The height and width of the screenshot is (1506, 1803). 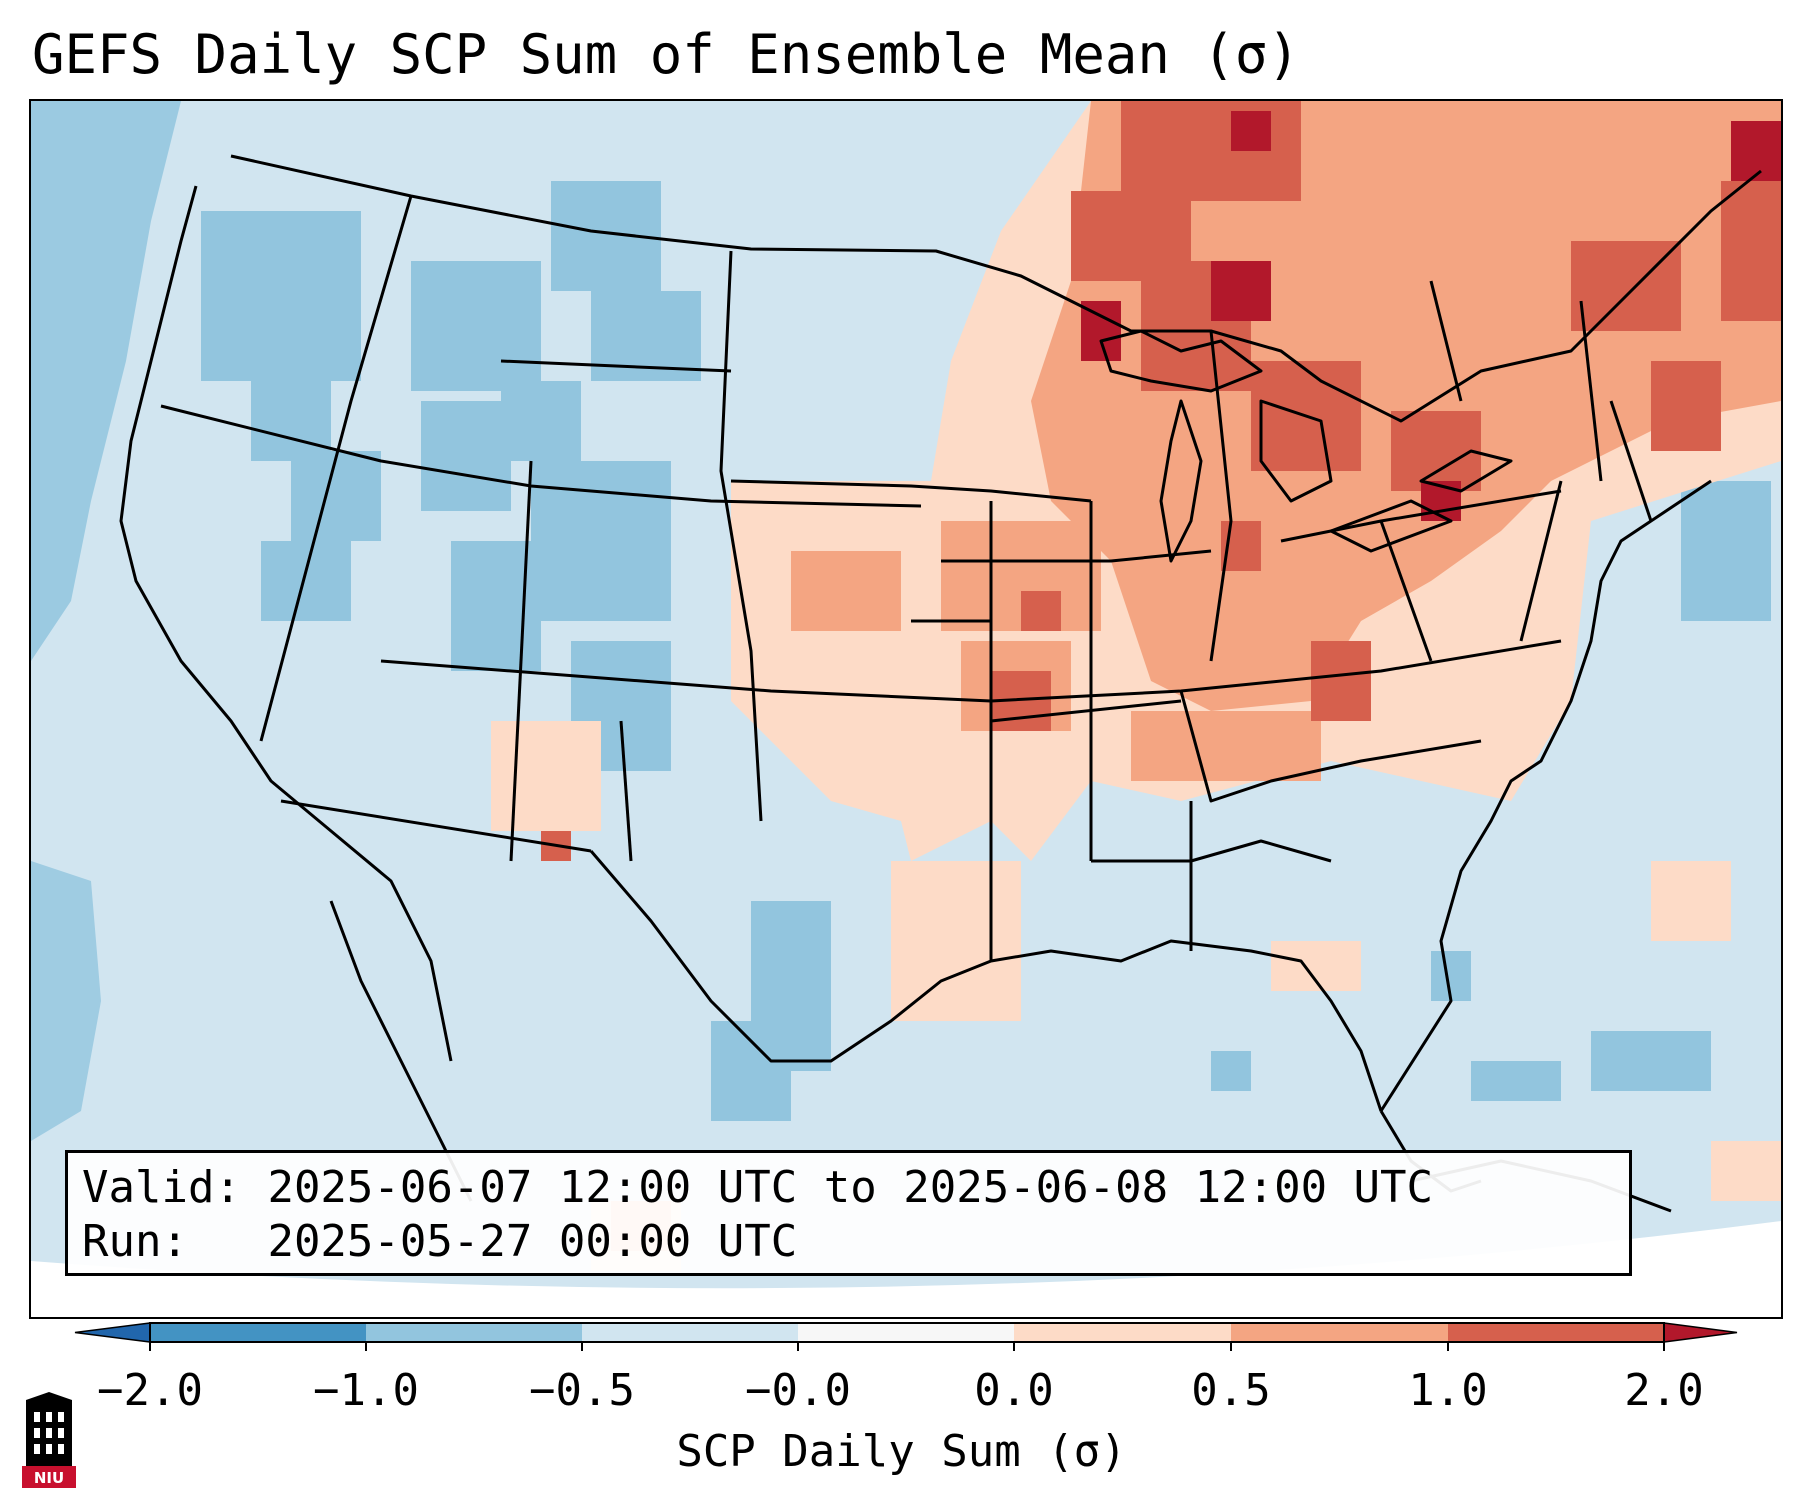 What do you see at coordinates (1448, 1390) in the screenshot?
I see `colorbar-tick-label: 1.0` at bounding box center [1448, 1390].